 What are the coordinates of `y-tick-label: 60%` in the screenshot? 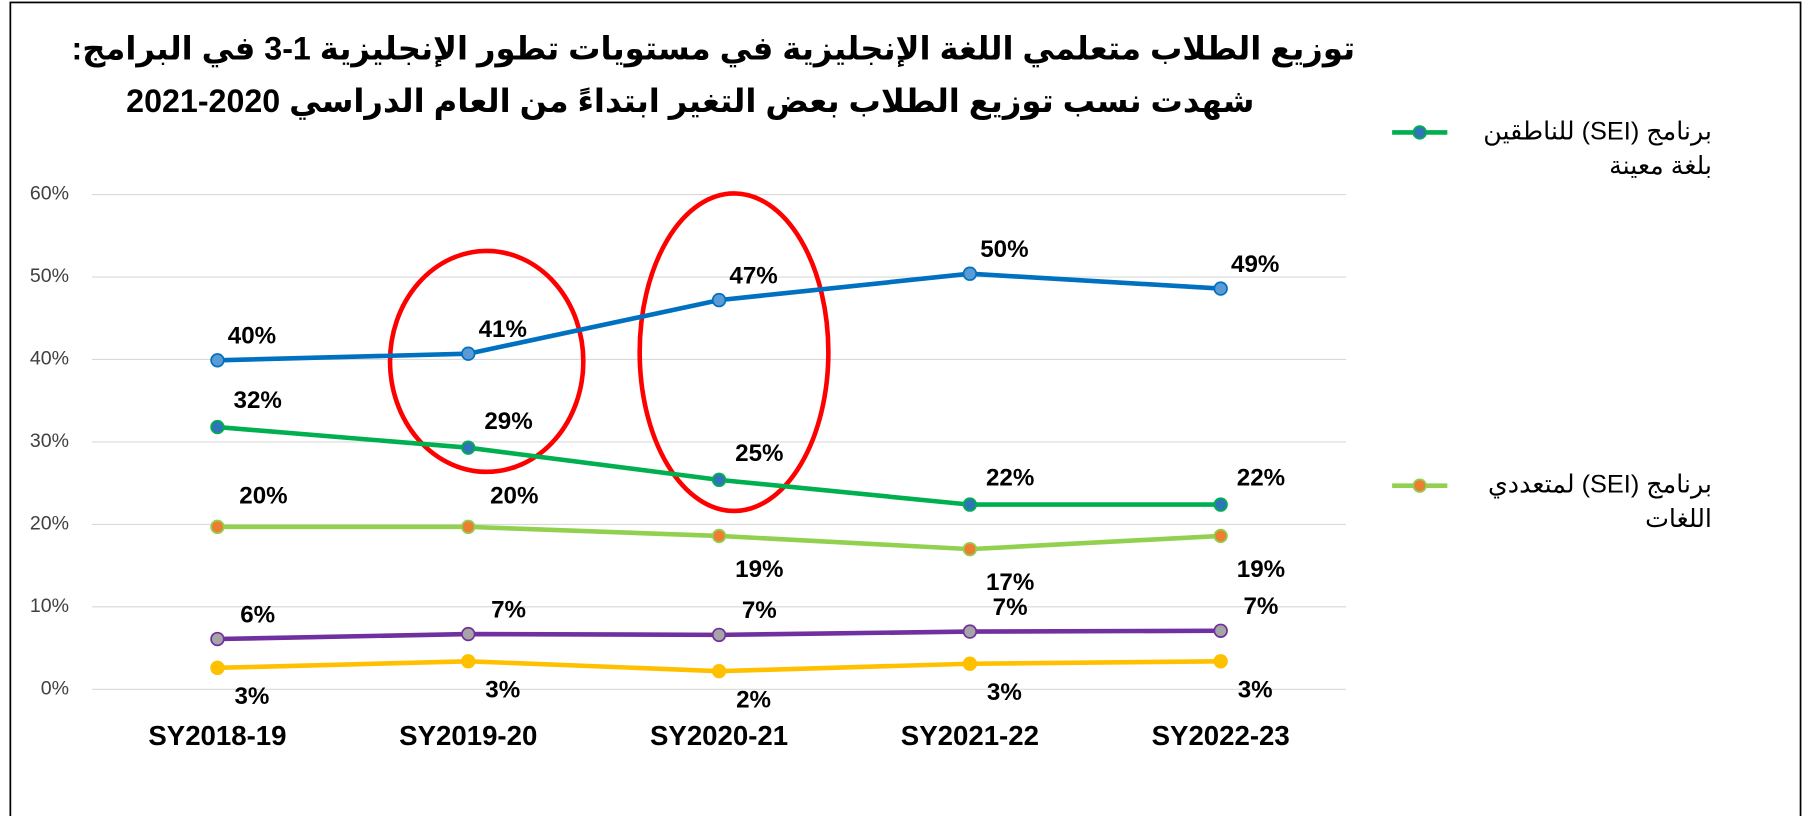 It's located at (49, 194).